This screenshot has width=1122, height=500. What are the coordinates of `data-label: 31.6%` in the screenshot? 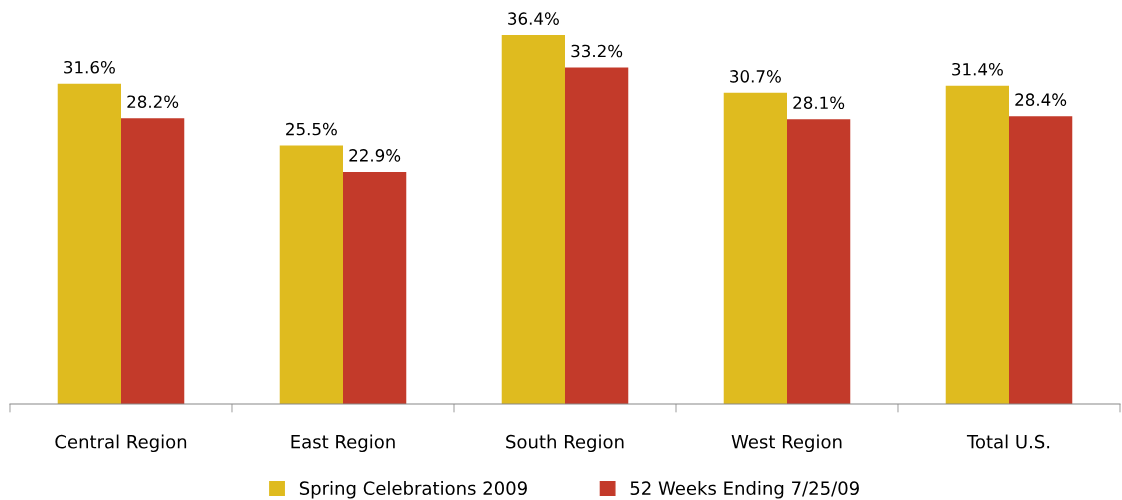 It's located at (89, 67).